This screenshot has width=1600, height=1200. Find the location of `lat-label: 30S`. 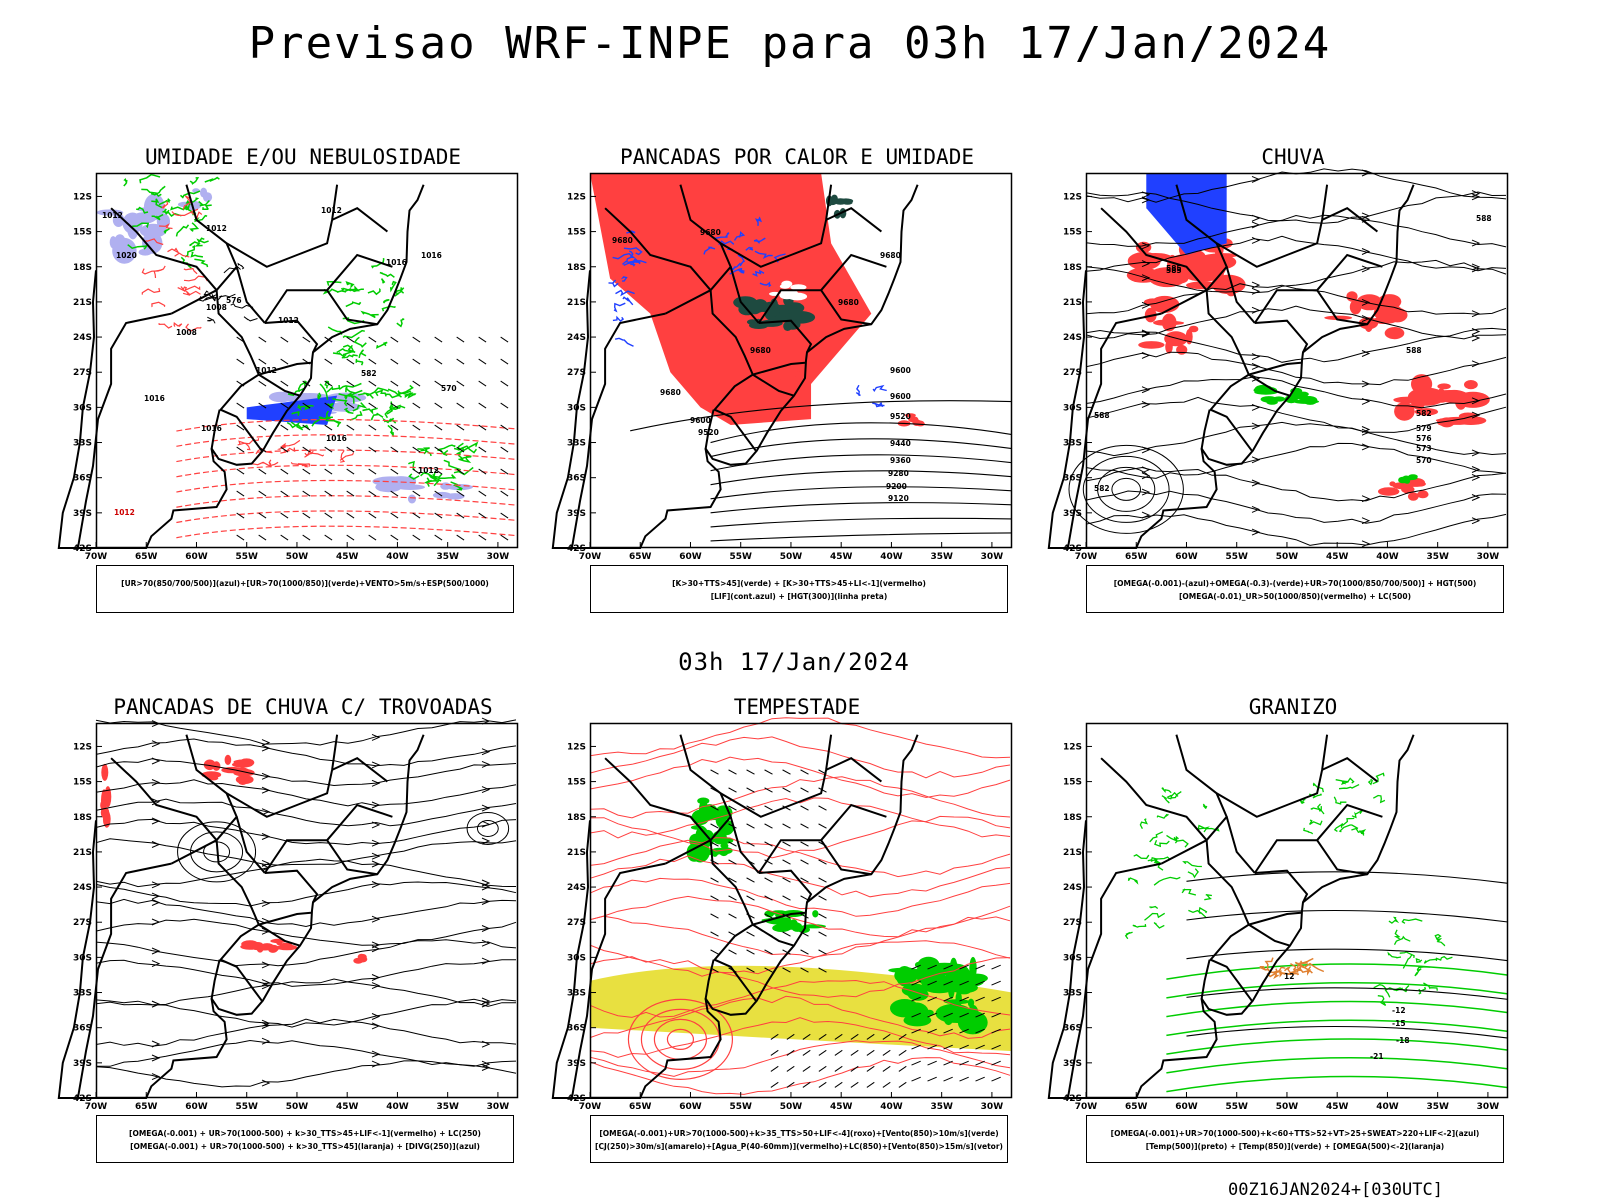

lat-label: 30S is located at coordinates (1072, 408).